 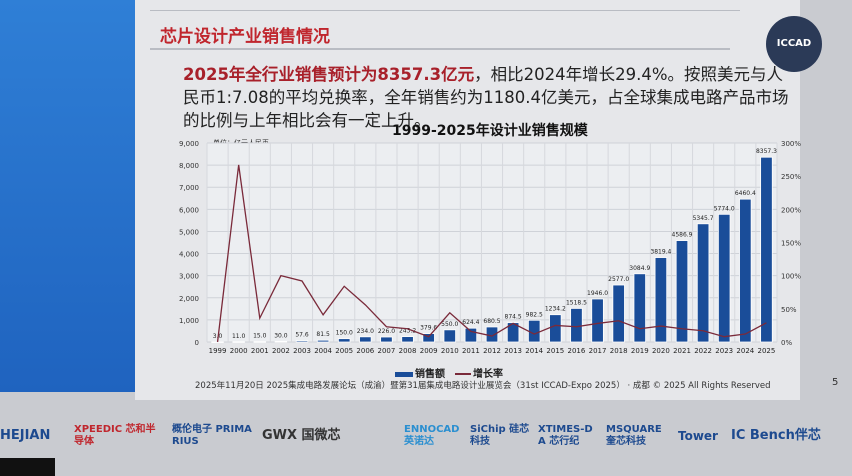 What do you see at coordinates (323, 334) in the screenshot?
I see `data-label: 81.5` at bounding box center [323, 334].